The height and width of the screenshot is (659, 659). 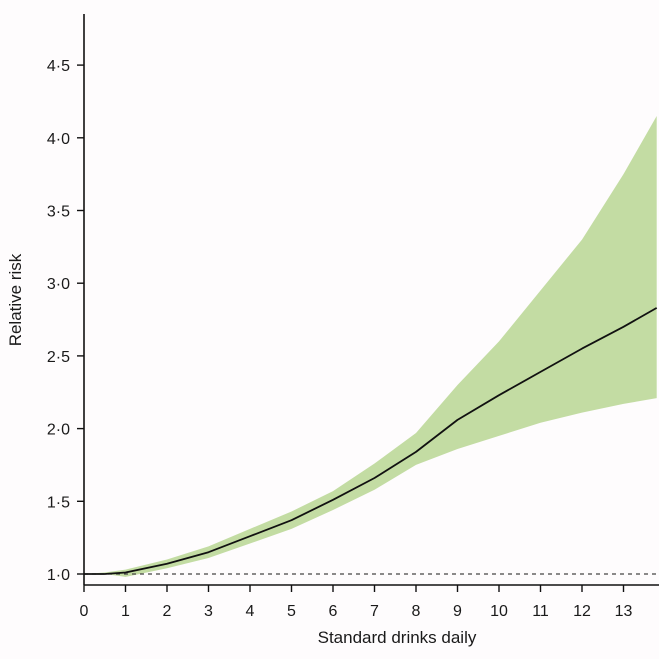 What do you see at coordinates (374, 611) in the screenshot?
I see `x-tick-label: 7` at bounding box center [374, 611].